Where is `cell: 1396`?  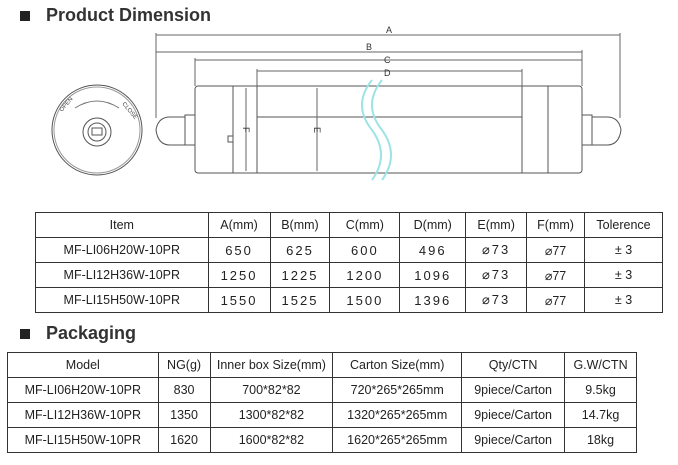 cell: 1396 is located at coordinates (433, 300).